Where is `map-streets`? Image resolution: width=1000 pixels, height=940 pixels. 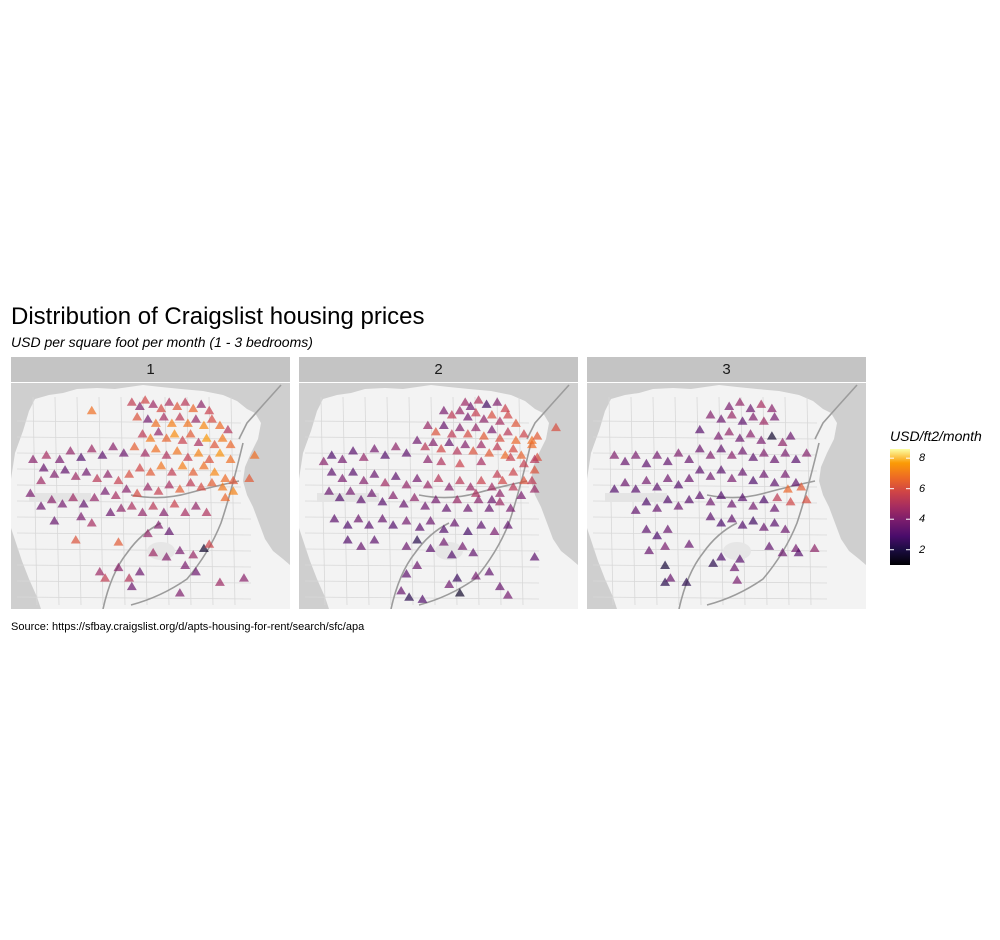 map-streets is located at coordinates (710, 501).